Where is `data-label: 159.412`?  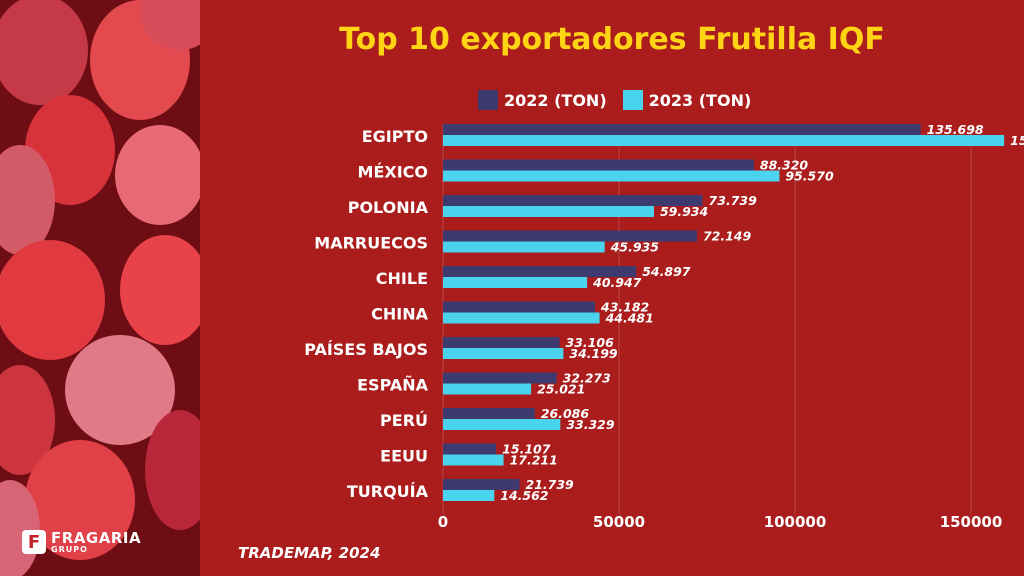 data-label: 159.412 is located at coordinates (1017, 140).